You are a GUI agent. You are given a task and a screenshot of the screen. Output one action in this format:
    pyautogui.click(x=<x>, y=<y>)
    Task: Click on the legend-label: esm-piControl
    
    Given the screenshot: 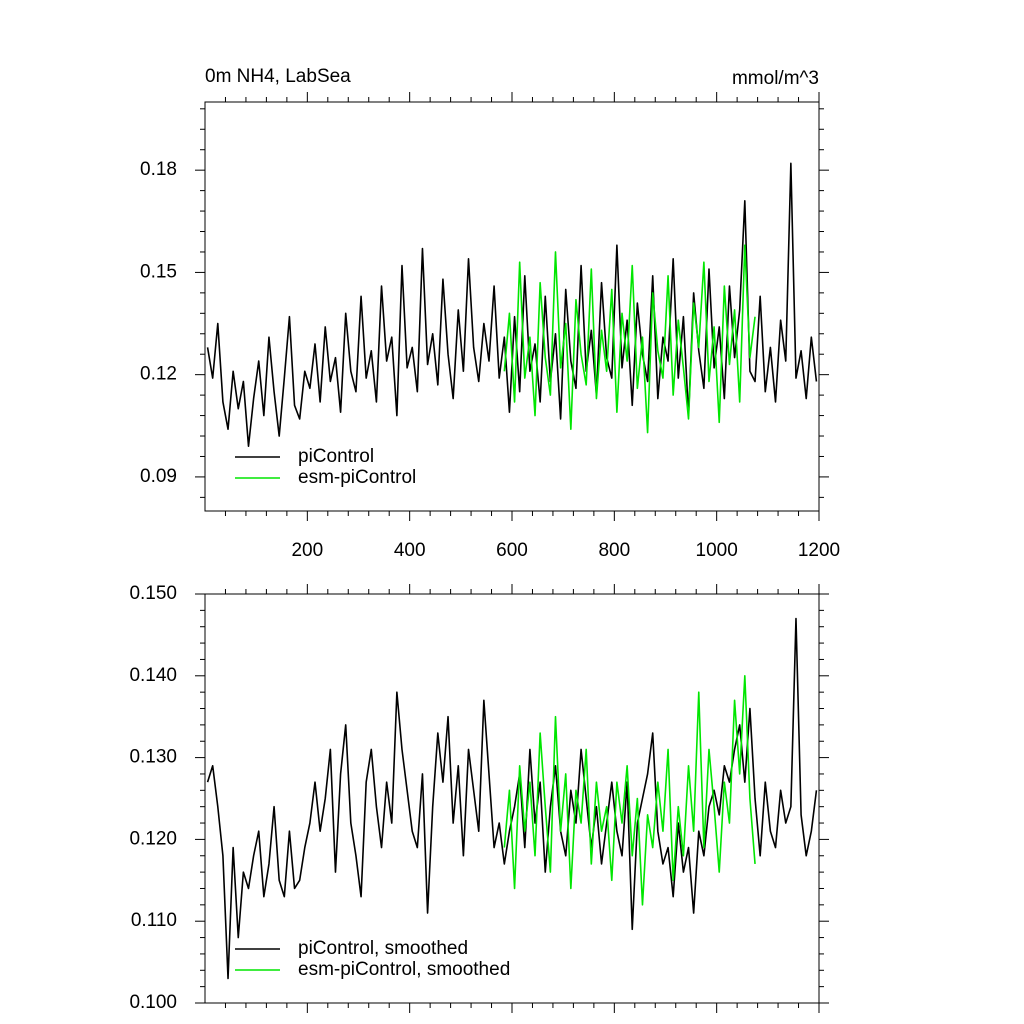 What is the action you would take?
    pyautogui.click(x=357, y=477)
    